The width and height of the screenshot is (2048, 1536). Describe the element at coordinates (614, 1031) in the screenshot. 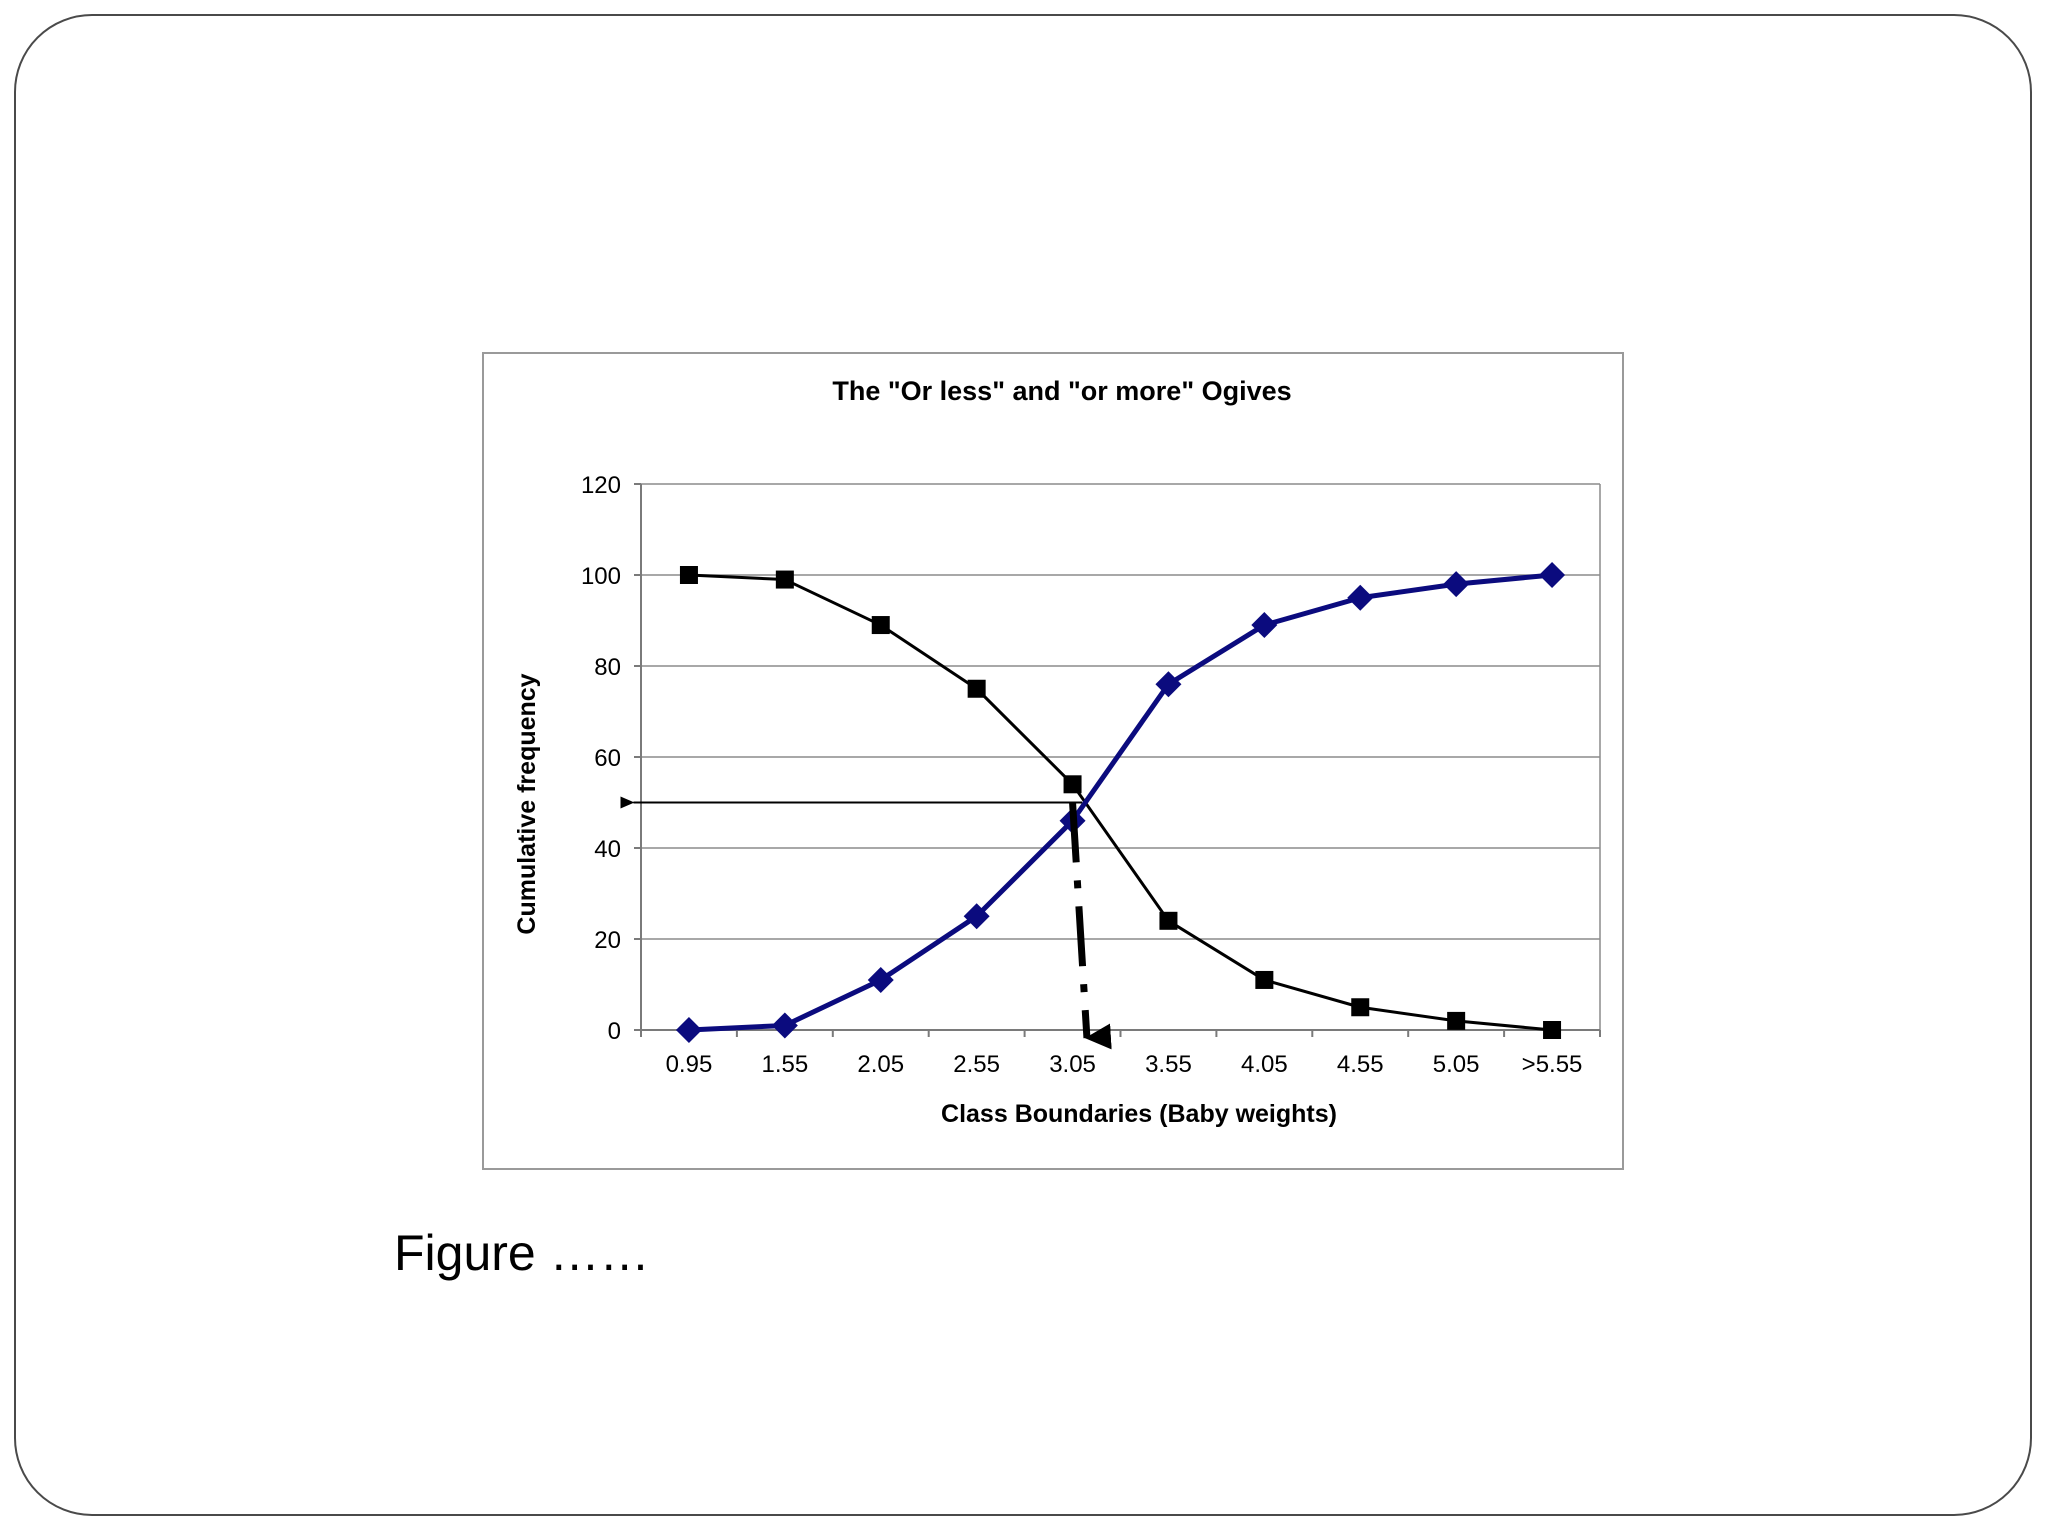

I see `y-tick-label: 0` at that location.